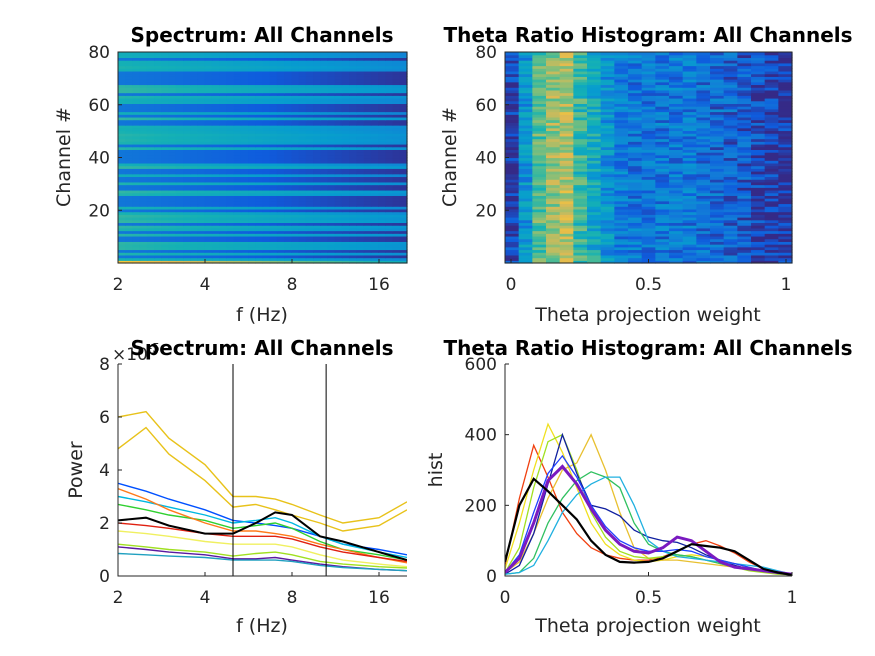  I want to click on series-line-blue-main, so click(648, 514).